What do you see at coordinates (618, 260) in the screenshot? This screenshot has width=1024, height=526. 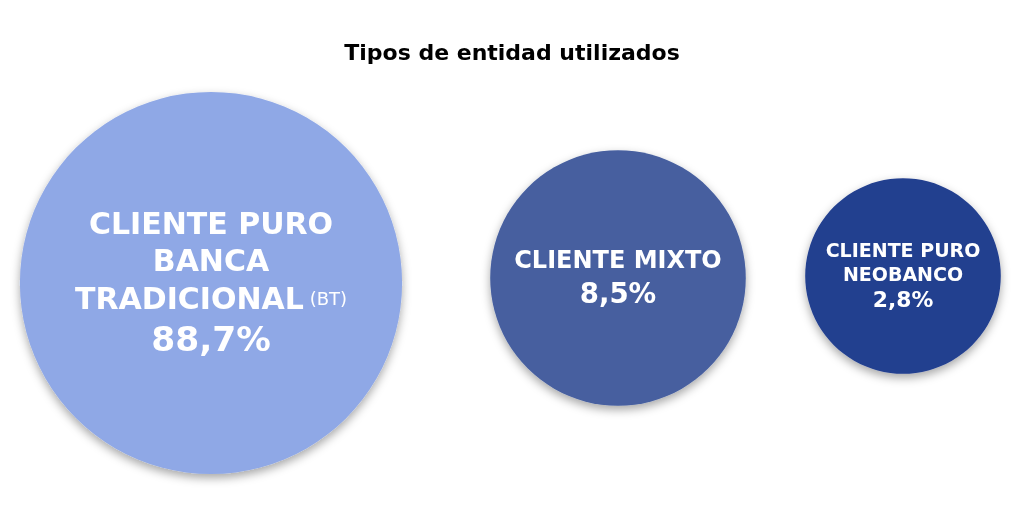 I see `category-label: CLIENTE MIXTO` at bounding box center [618, 260].